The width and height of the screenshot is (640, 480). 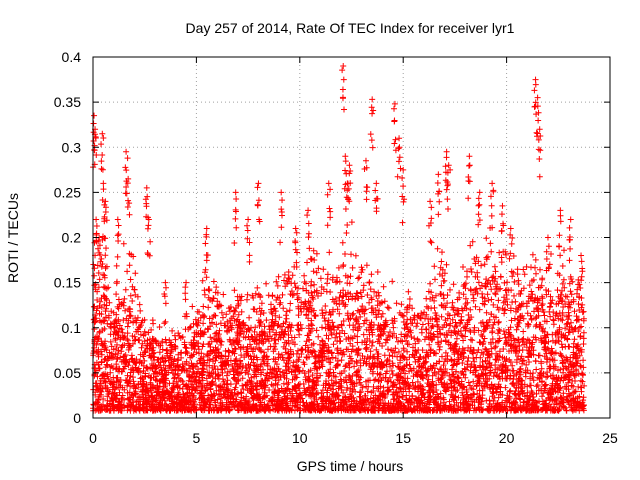 What do you see at coordinates (610, 438) in the screenshot?
I see `x-tick-label: 25` at bounding box center [610, 438].